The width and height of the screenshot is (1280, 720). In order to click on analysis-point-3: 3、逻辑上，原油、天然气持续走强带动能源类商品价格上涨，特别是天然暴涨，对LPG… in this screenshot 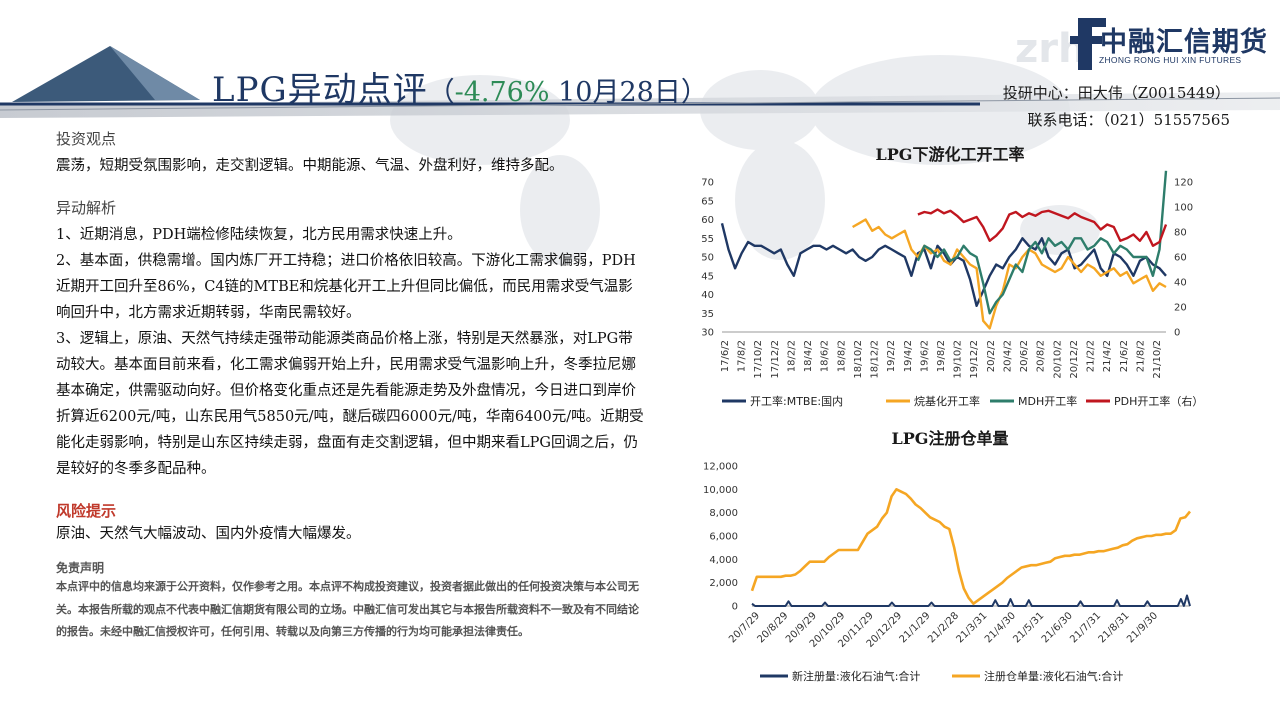, I will do `click(350, 404)`.